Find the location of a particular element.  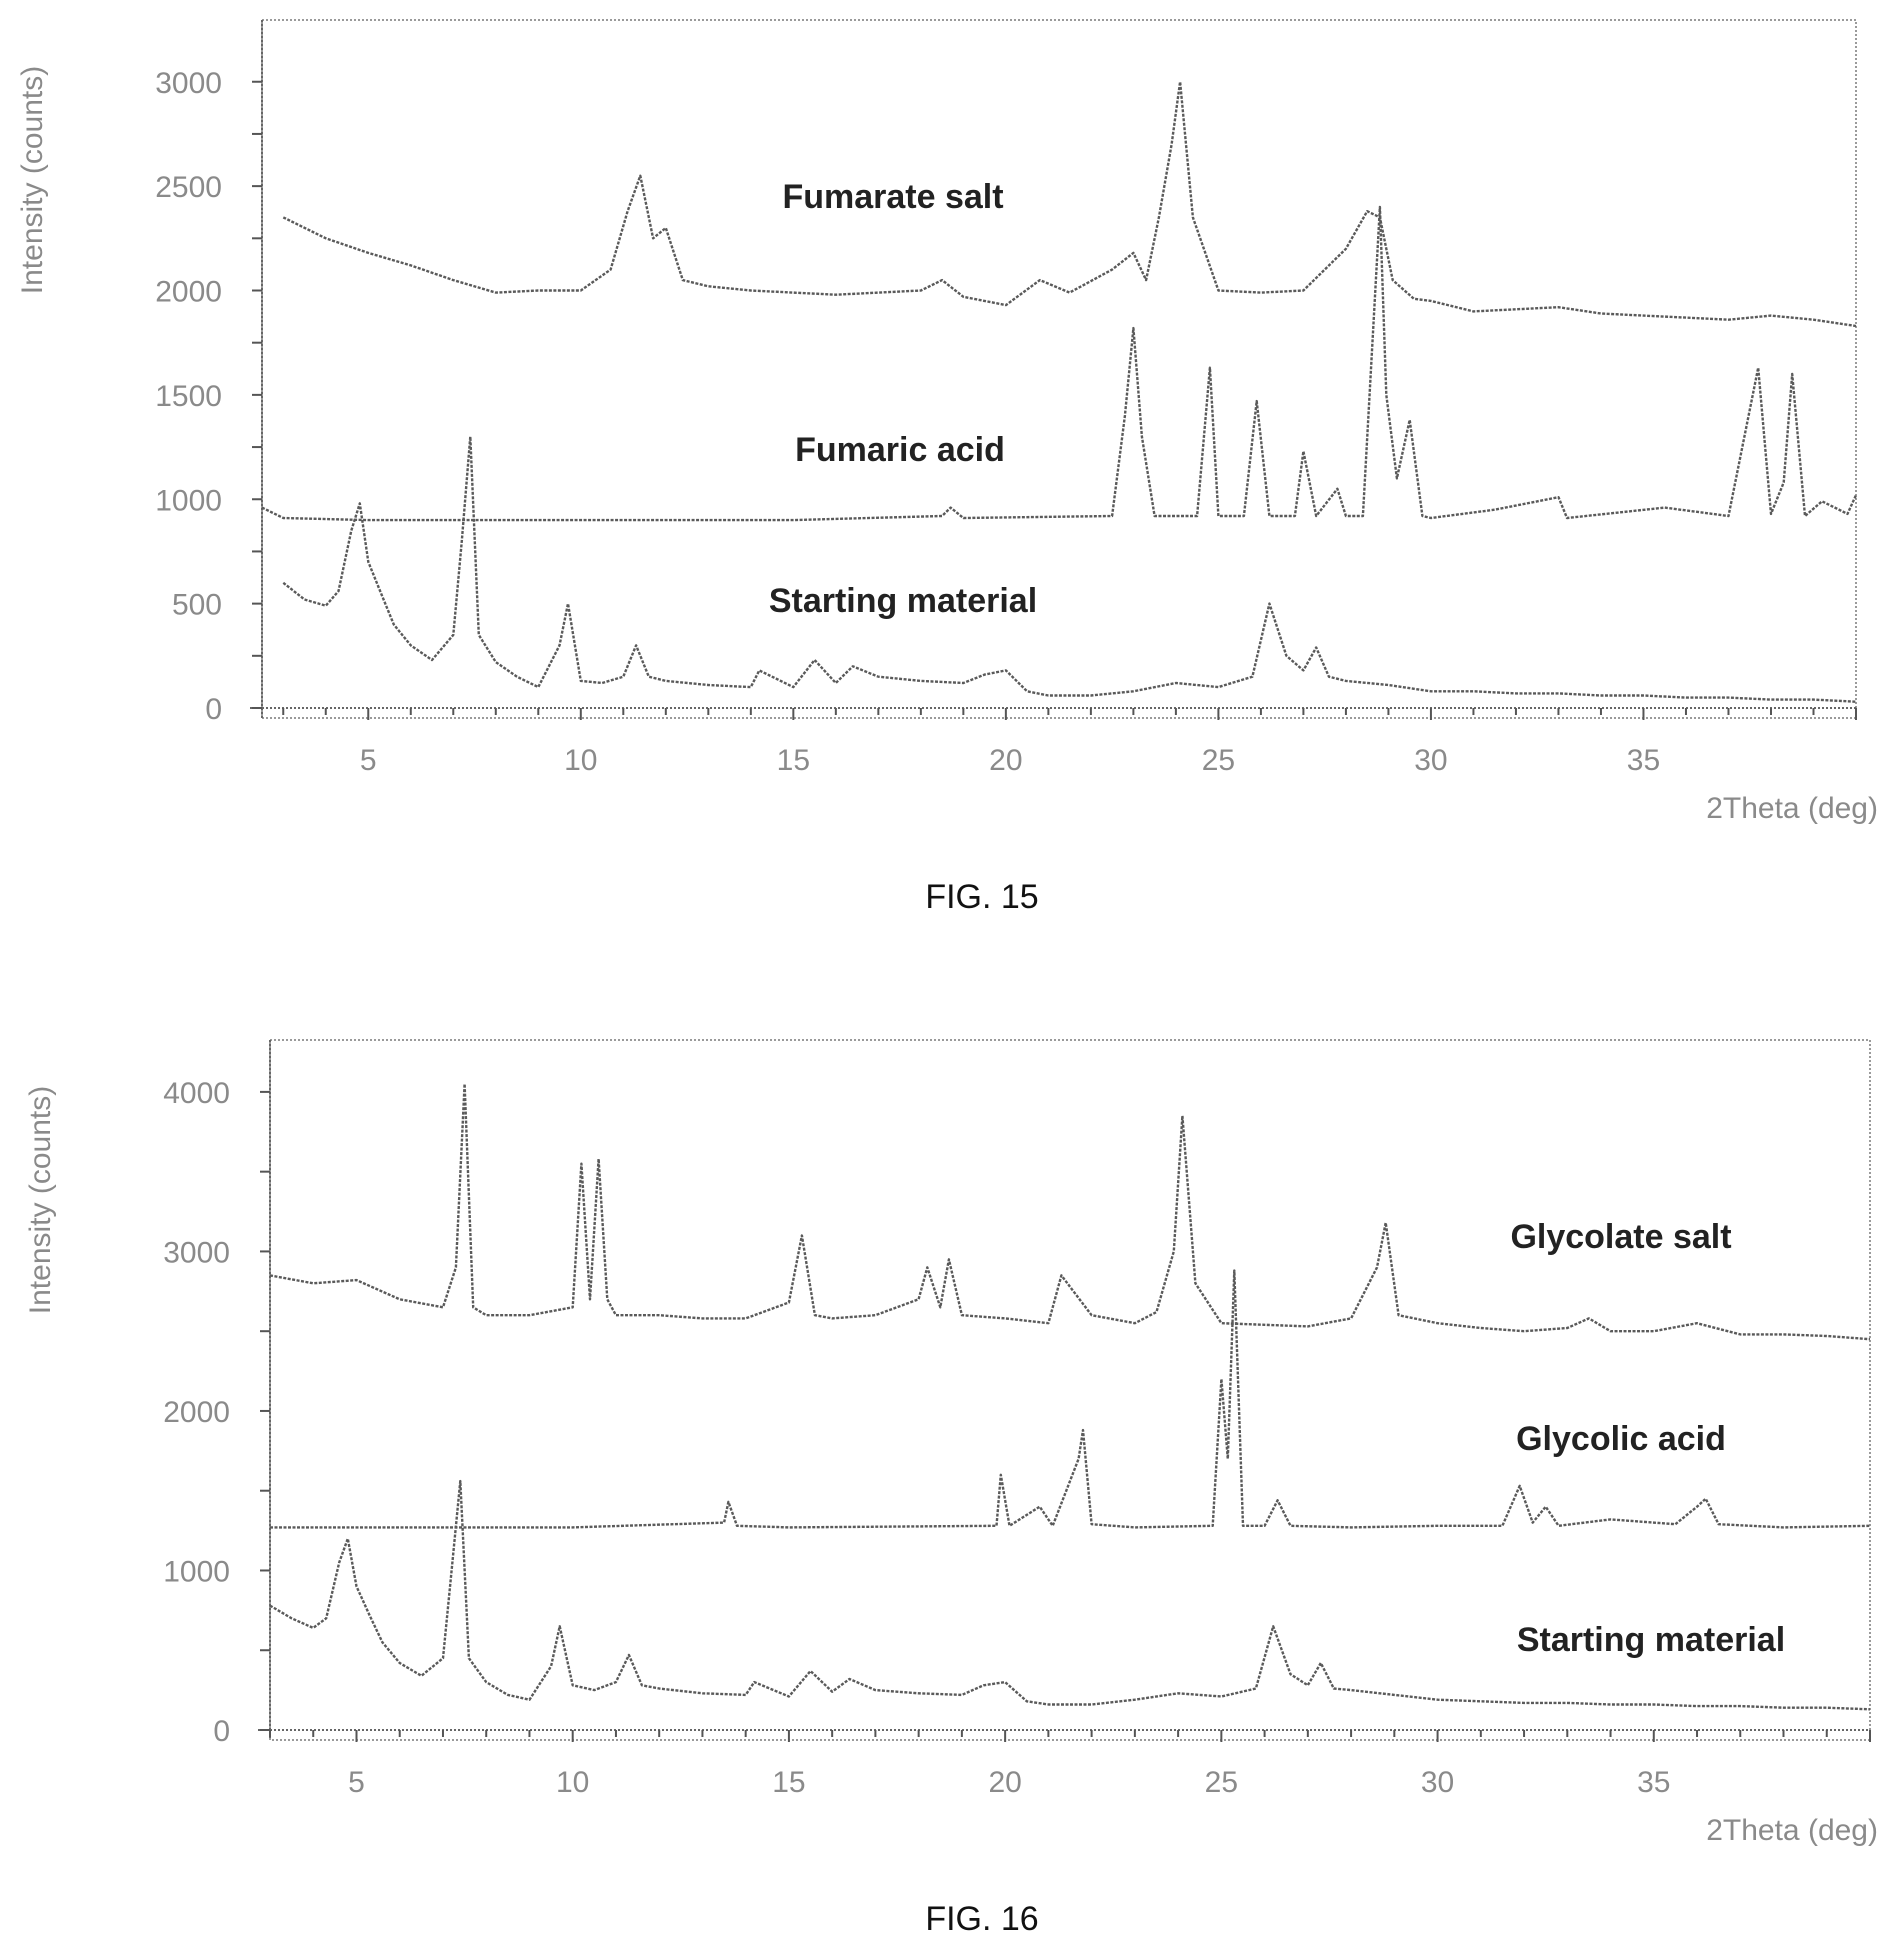

y-tick-label: 500 is located at coordinates (197, 605).